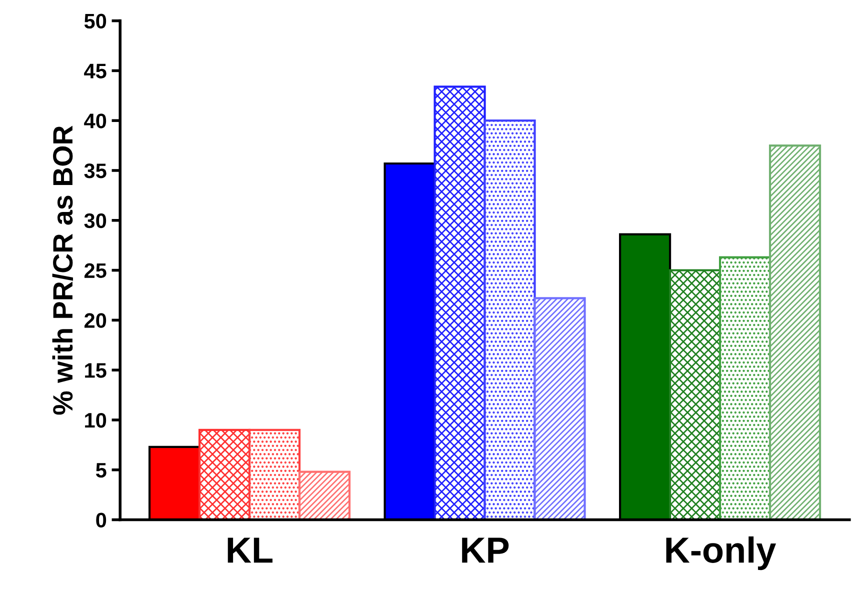 The image size is (858, 594). I want to click on y-tick-label: 30, so click(95, 220).